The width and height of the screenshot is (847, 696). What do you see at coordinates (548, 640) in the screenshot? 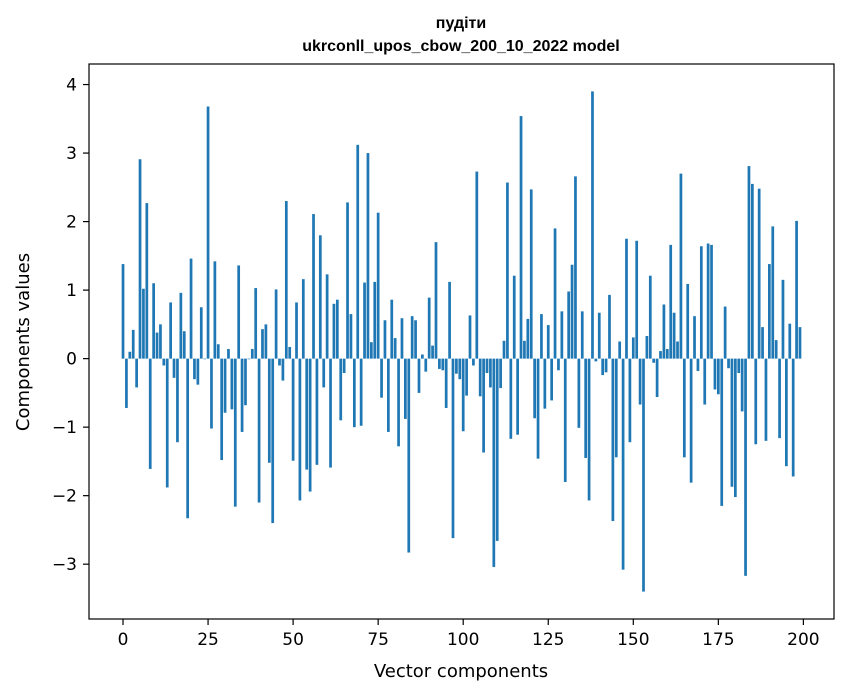
I see `x-tick-label: 125` at bounding box center [548, 640].